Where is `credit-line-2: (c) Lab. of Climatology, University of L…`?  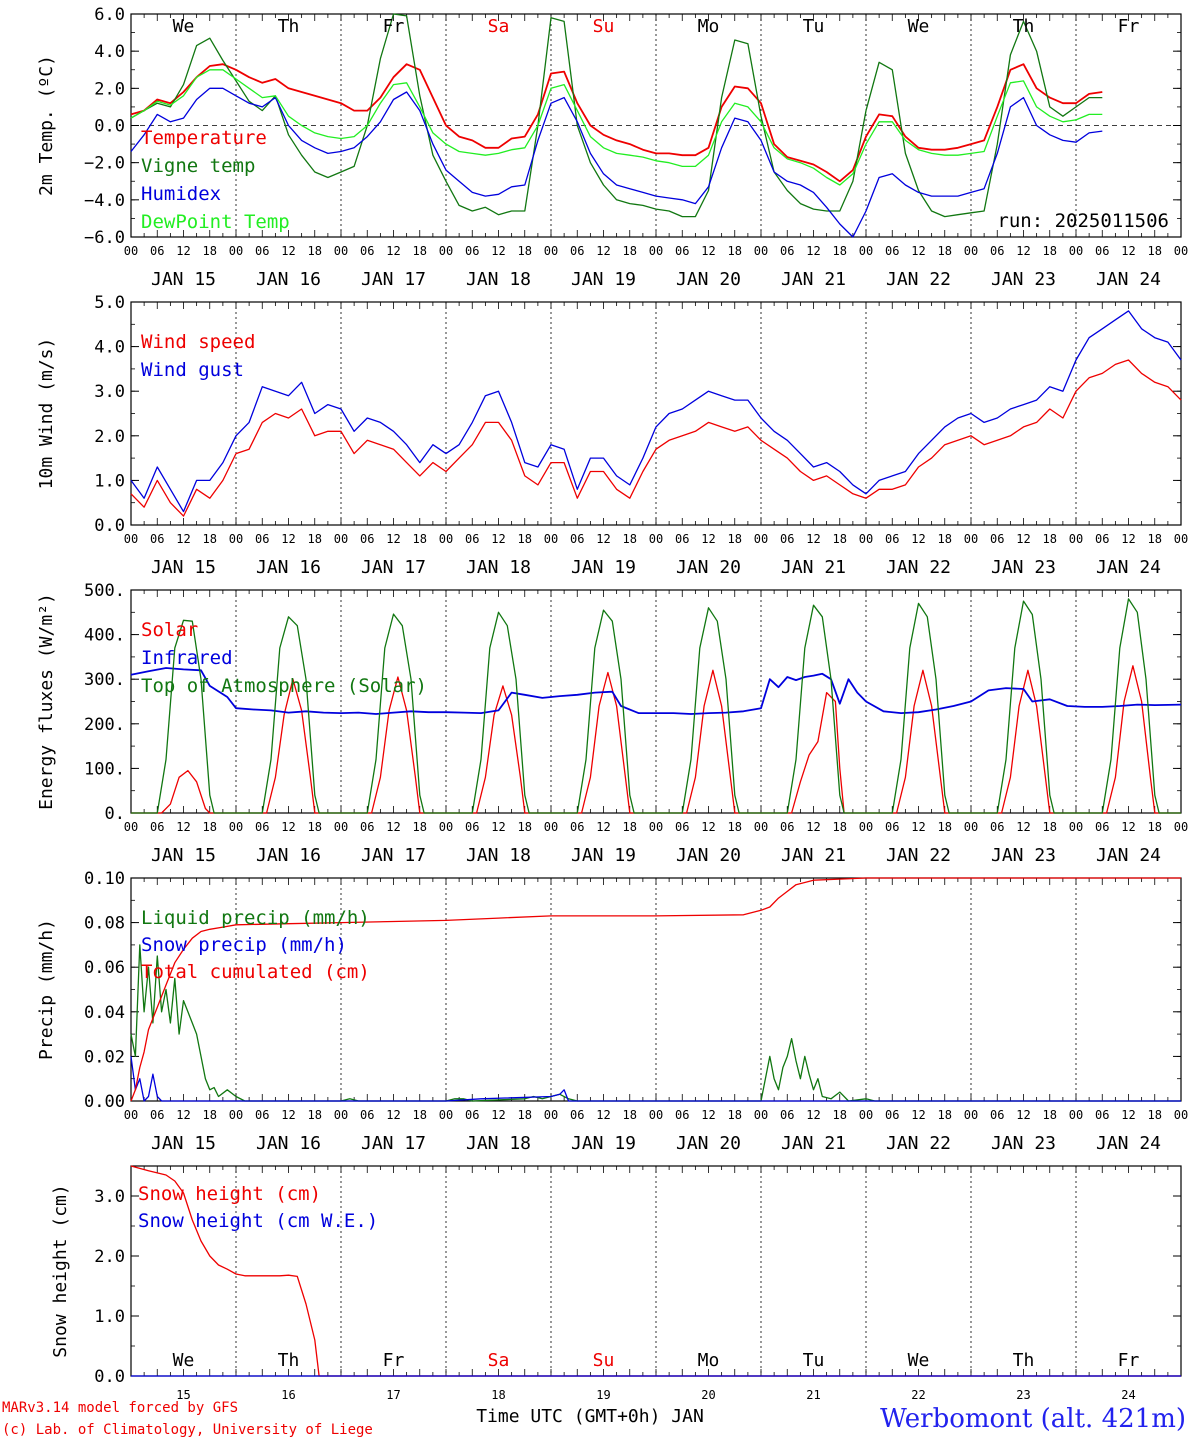 credit-line-2: (c) Lab. of Climatology, University of L… is located at coordinates (187, 1430).